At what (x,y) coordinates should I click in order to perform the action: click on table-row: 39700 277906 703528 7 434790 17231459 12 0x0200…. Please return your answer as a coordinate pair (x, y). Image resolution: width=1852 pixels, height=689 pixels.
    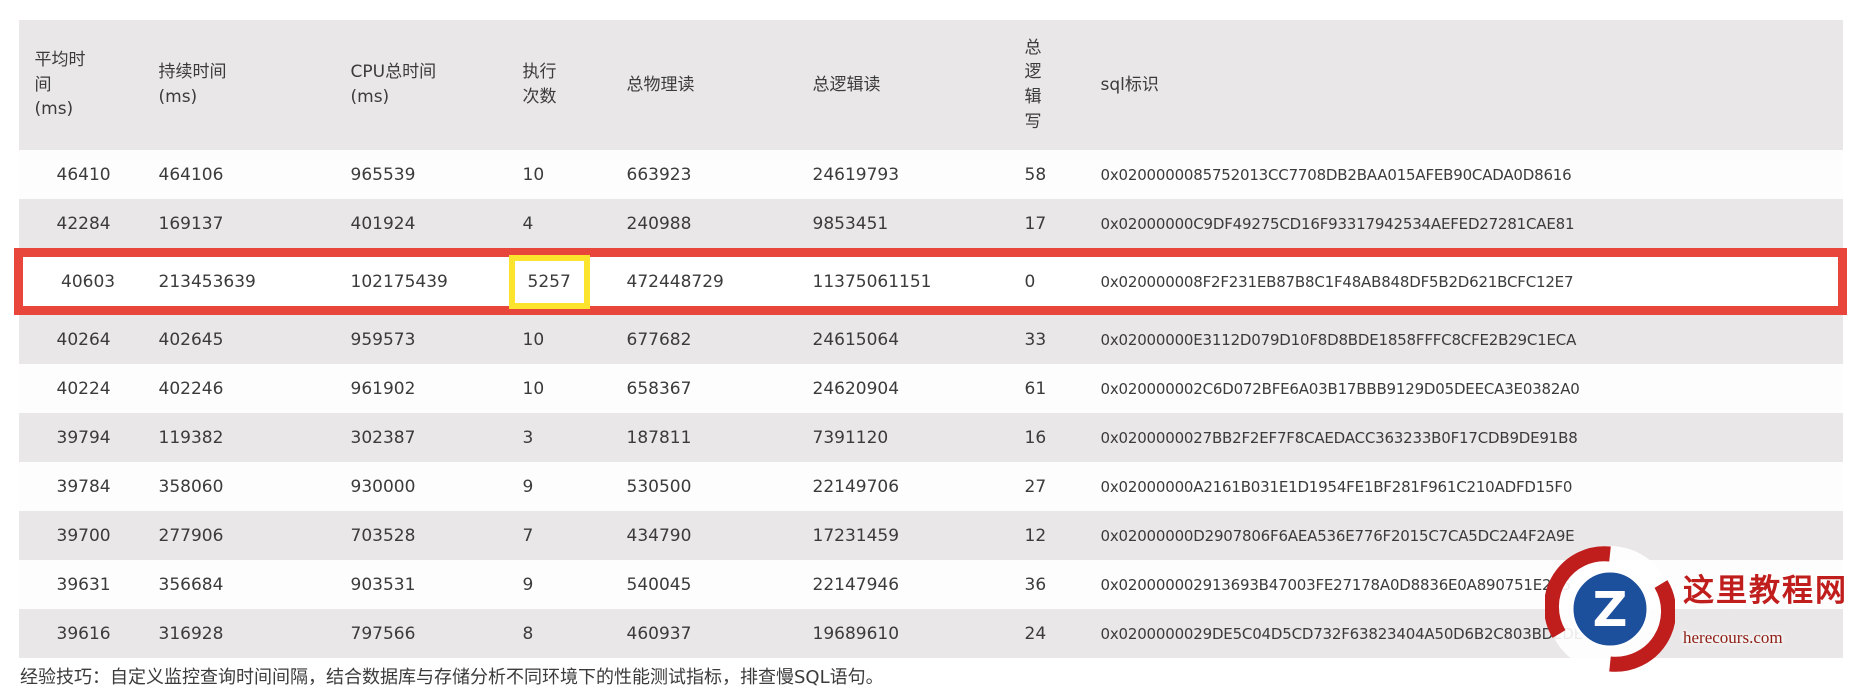
    Looking at the image, I should click on (930, 535).